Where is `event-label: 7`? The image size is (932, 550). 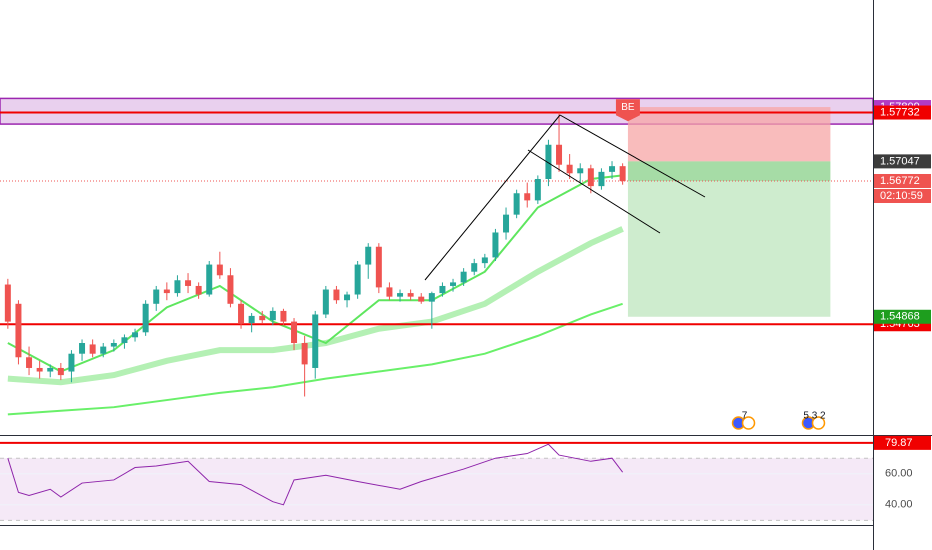
event-label: 7 is located at coordinates (745, 416).